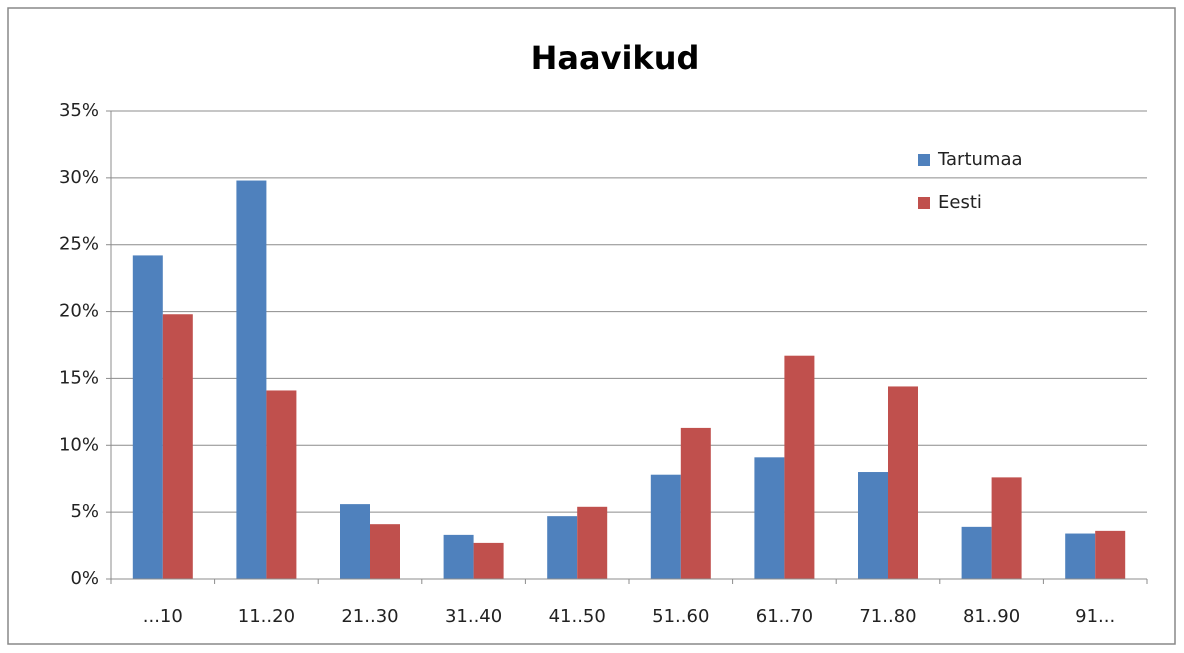 Image resolution: width=1184 pixels, height=653 pixels. What do you see at coordinates (991, 616) in the screenshot?
I see `x-tick-label: 81..90` at bounding box center [991, 616].